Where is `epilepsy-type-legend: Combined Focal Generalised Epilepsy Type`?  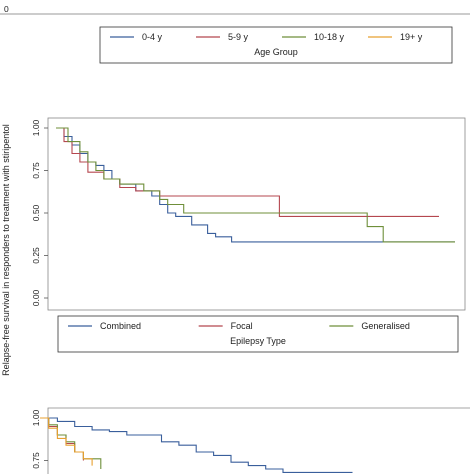
epilepsy-type-legend: Combined Focal Generalised Epilepsy Type is located at coordinates (239, 333).